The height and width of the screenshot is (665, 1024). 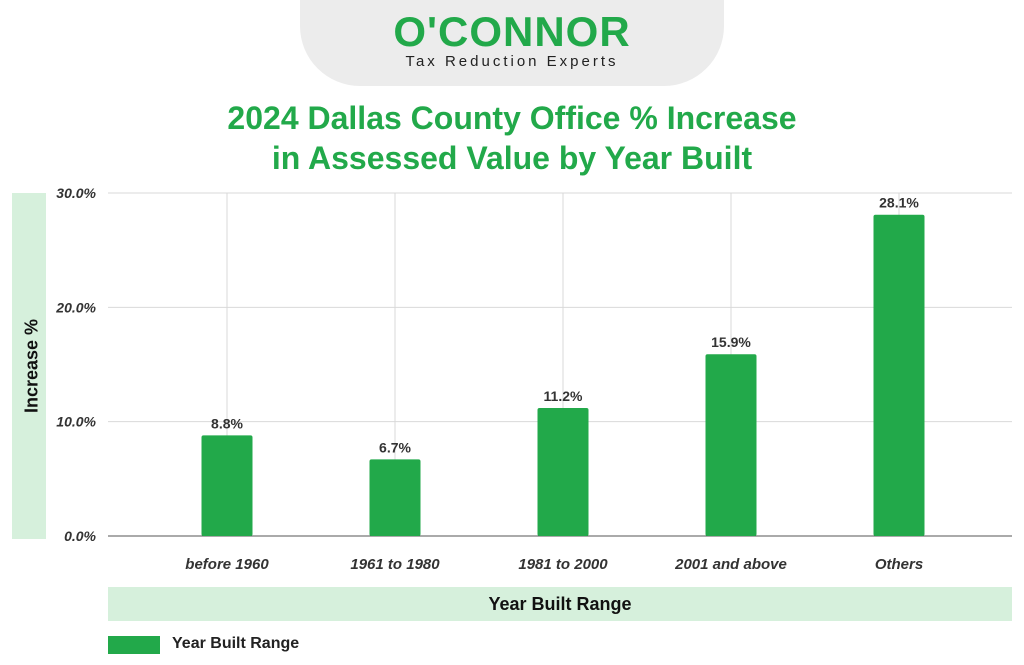 I want to click on x-tick-label: 1981 to 2000, so click(x=563, y=564).